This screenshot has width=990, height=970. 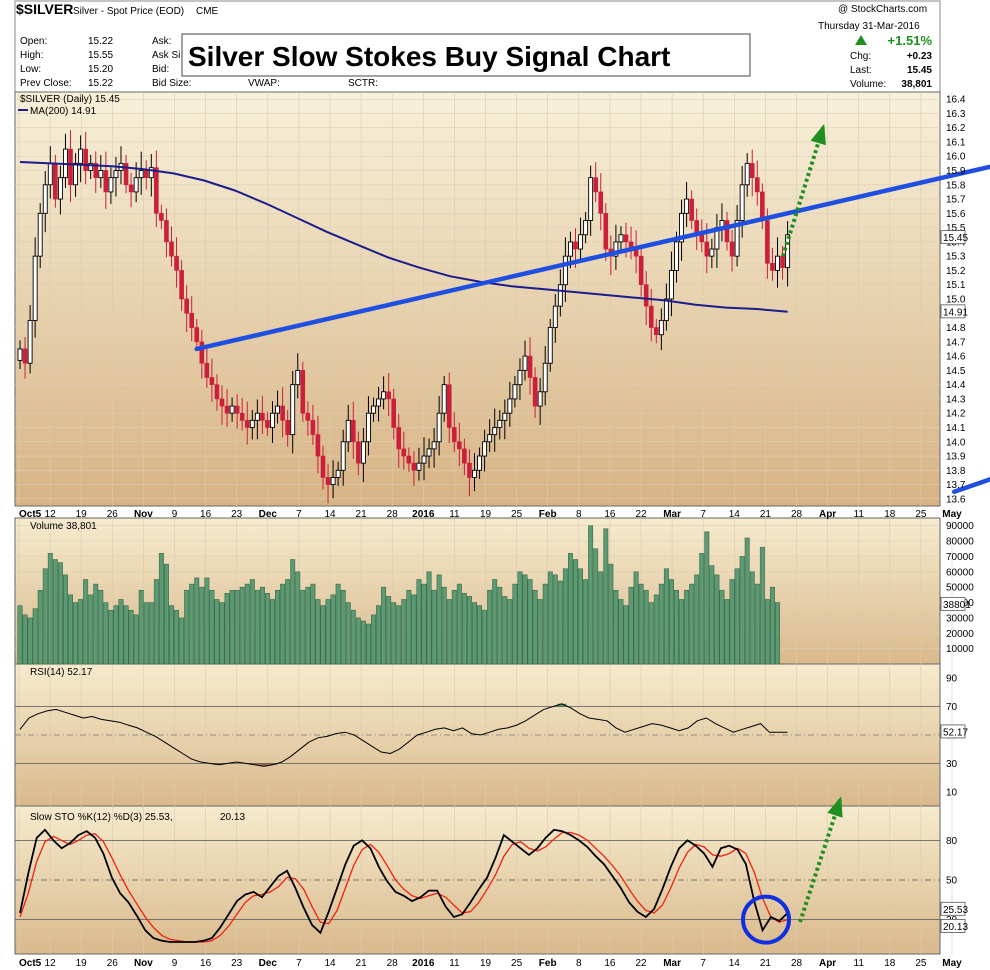 I want to click on header-date: Thursday 31-Mar-2016, so click(x=869, y=26).